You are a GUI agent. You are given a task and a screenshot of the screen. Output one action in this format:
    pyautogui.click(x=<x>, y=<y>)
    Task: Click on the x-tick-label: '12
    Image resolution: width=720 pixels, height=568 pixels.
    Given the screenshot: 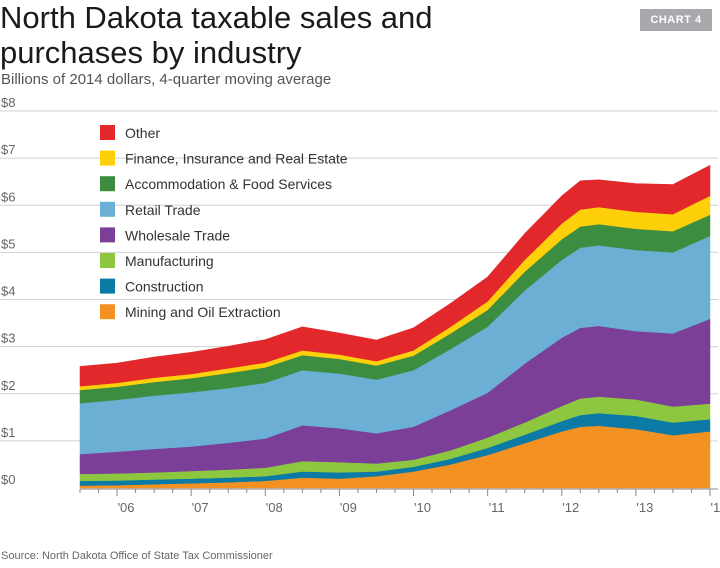 What is the action you would take?
    pyautogui.click(x=570, y=507)
    